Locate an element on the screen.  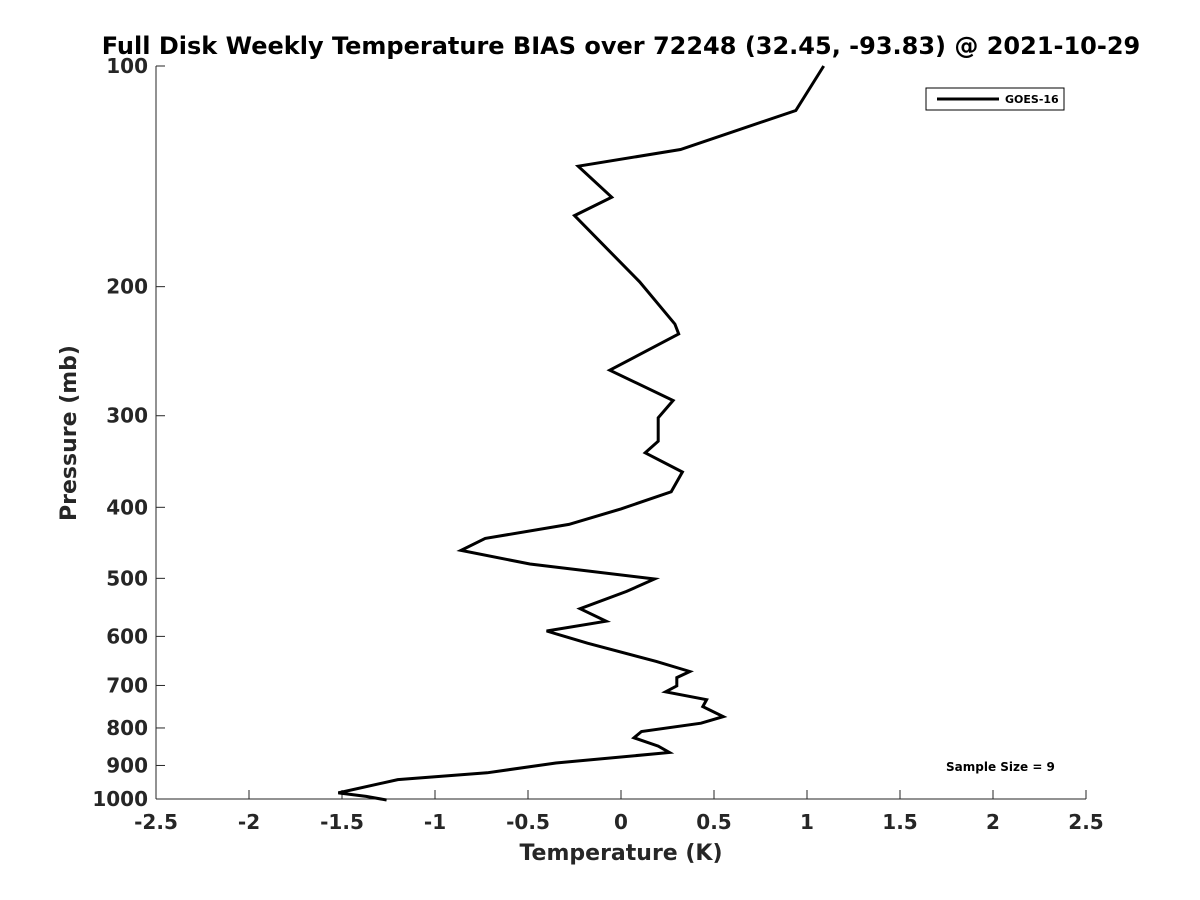
legend-entry-label: GOES-16 is located at coordinates (1032, 99).